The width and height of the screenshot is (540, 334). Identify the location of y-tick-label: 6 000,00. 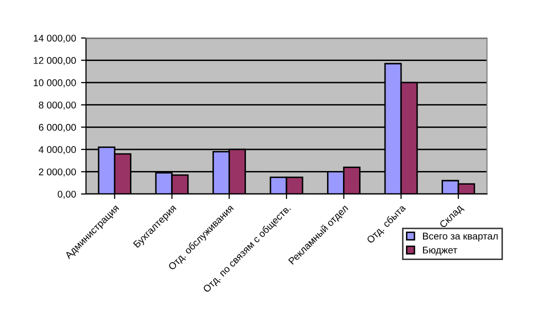
(57, 128).